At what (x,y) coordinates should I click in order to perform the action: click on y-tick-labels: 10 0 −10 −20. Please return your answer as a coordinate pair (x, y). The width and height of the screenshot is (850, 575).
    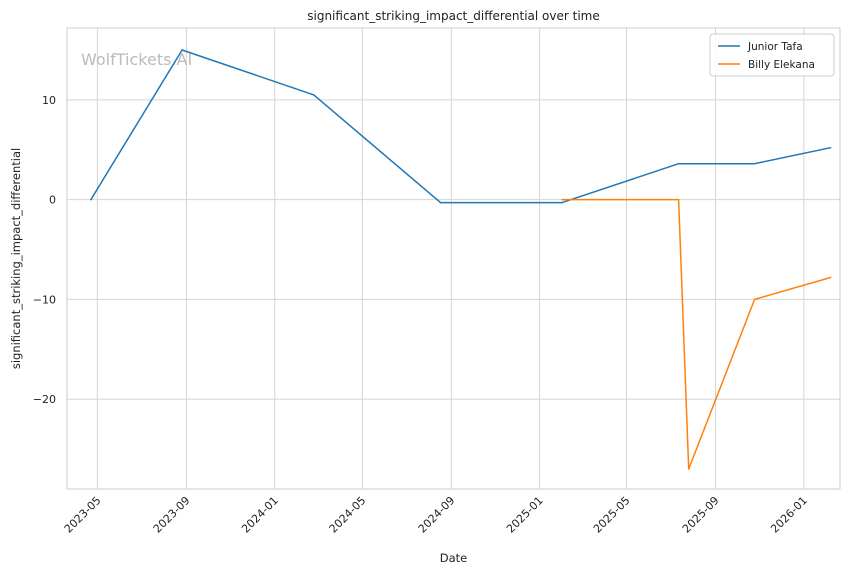
    Looking at the image, I should click on (44, 250).